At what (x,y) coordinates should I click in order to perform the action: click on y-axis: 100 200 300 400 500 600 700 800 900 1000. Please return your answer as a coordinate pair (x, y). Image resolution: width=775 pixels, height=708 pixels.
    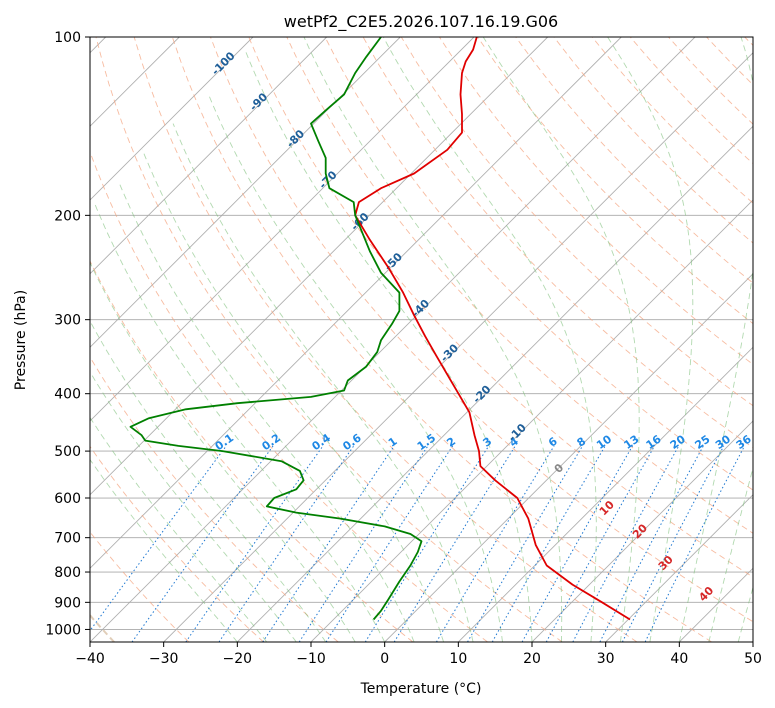
    Looking at the image, I should click on (67, 334).